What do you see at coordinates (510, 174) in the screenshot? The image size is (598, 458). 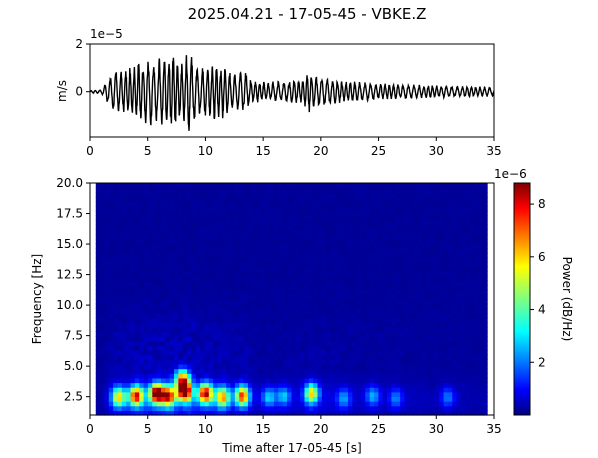 I see `colorbar-scale-label: 1e−6` at bounding box center [510, 174].